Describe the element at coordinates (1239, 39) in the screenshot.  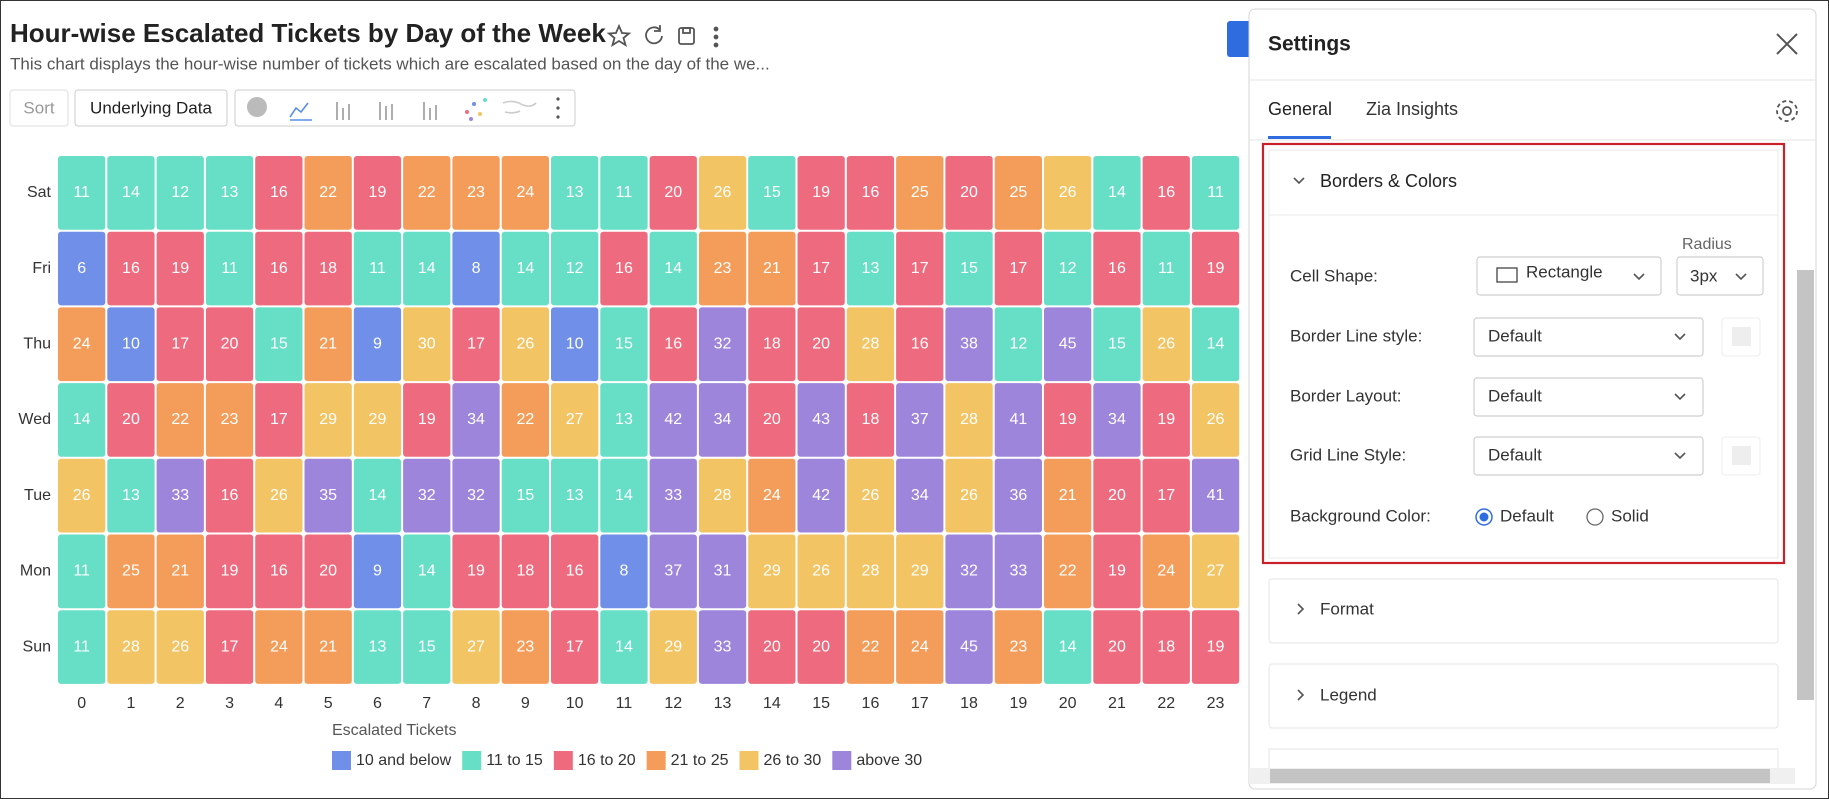
I see `hidden-button` at that location.